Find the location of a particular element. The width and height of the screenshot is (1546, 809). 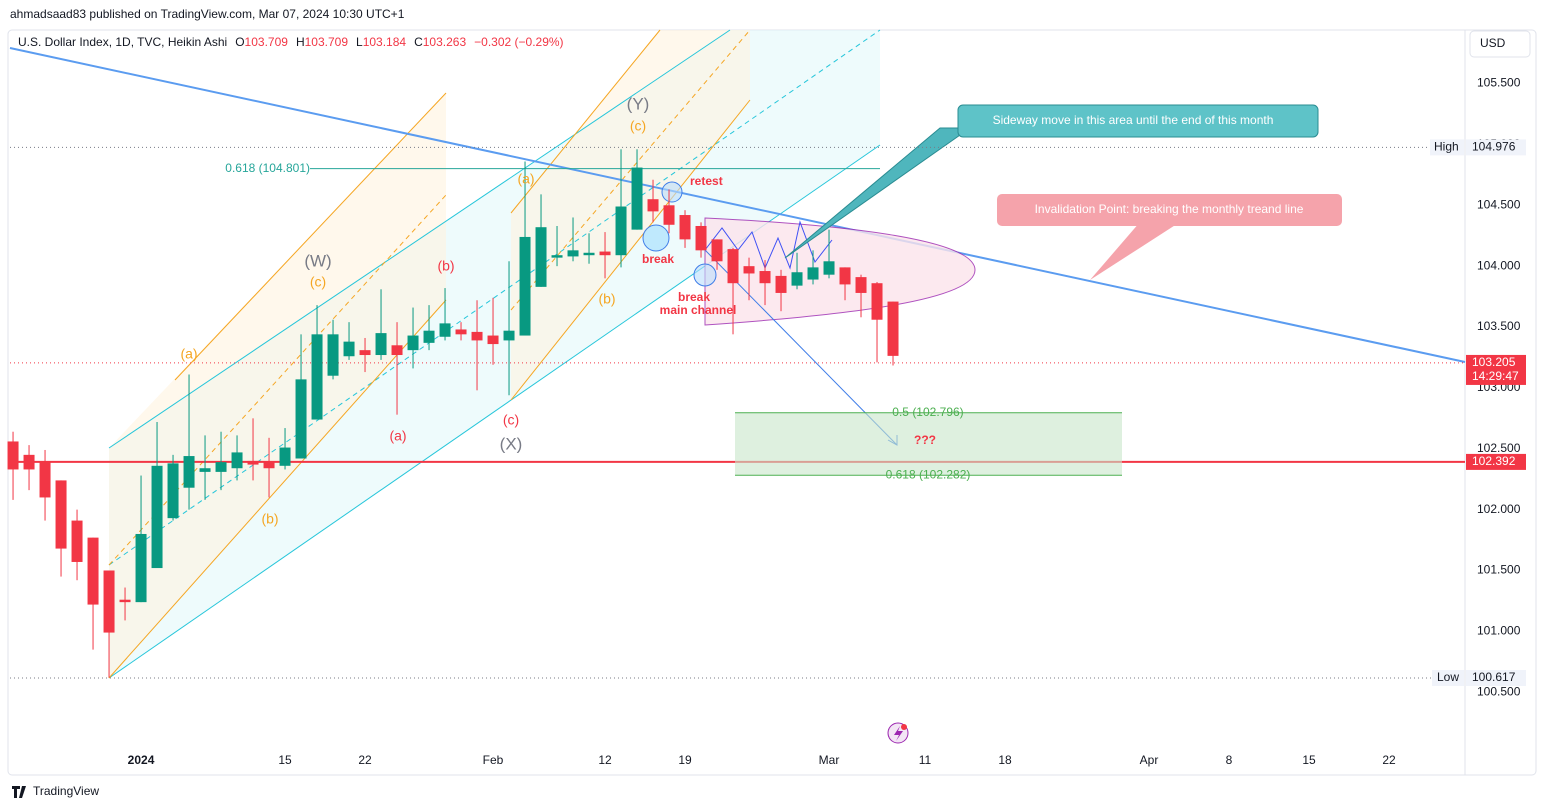

event-dot is located at coordinates (904, 727).